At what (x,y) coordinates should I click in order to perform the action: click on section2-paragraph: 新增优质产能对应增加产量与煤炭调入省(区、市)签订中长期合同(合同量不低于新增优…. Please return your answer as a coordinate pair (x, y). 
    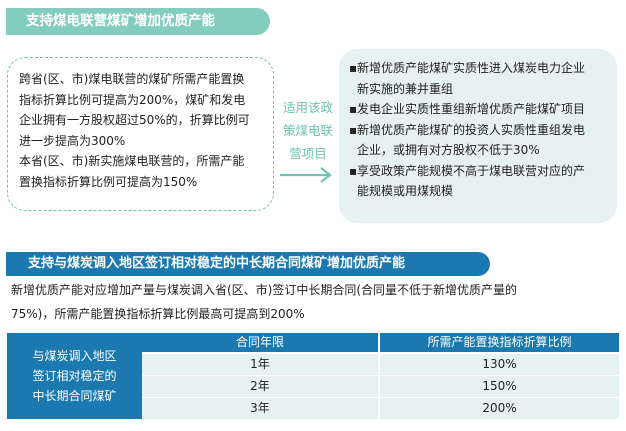
    Looking at the image, I should click on (314, 302).